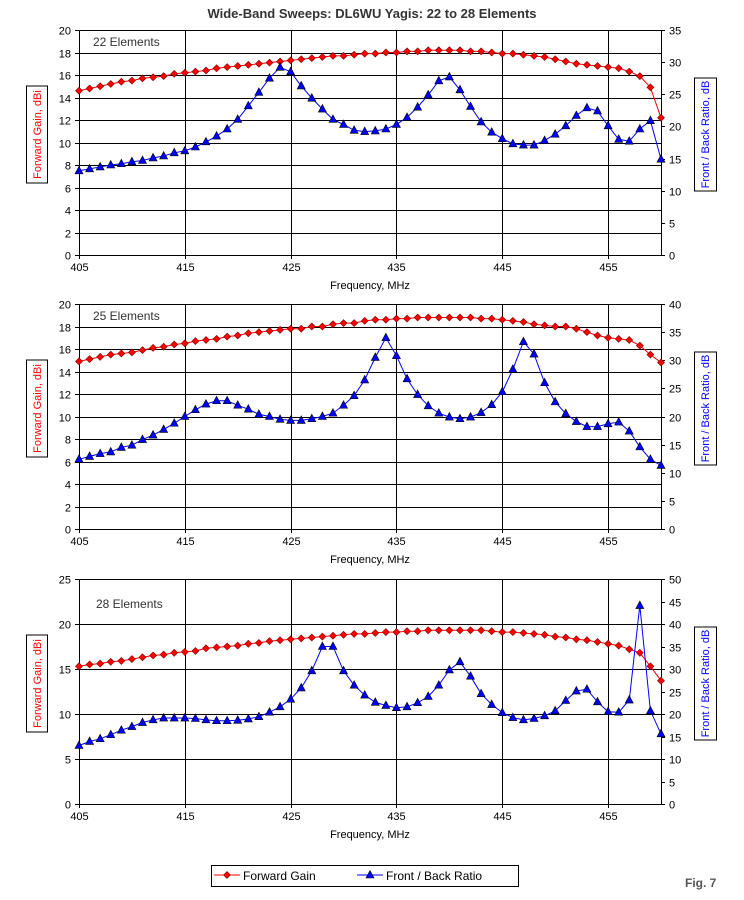  What do you see at coordinates (126, 316) in the screenshot?
I see `panel-label: 25 Elements` at bounding box center [126, 316].